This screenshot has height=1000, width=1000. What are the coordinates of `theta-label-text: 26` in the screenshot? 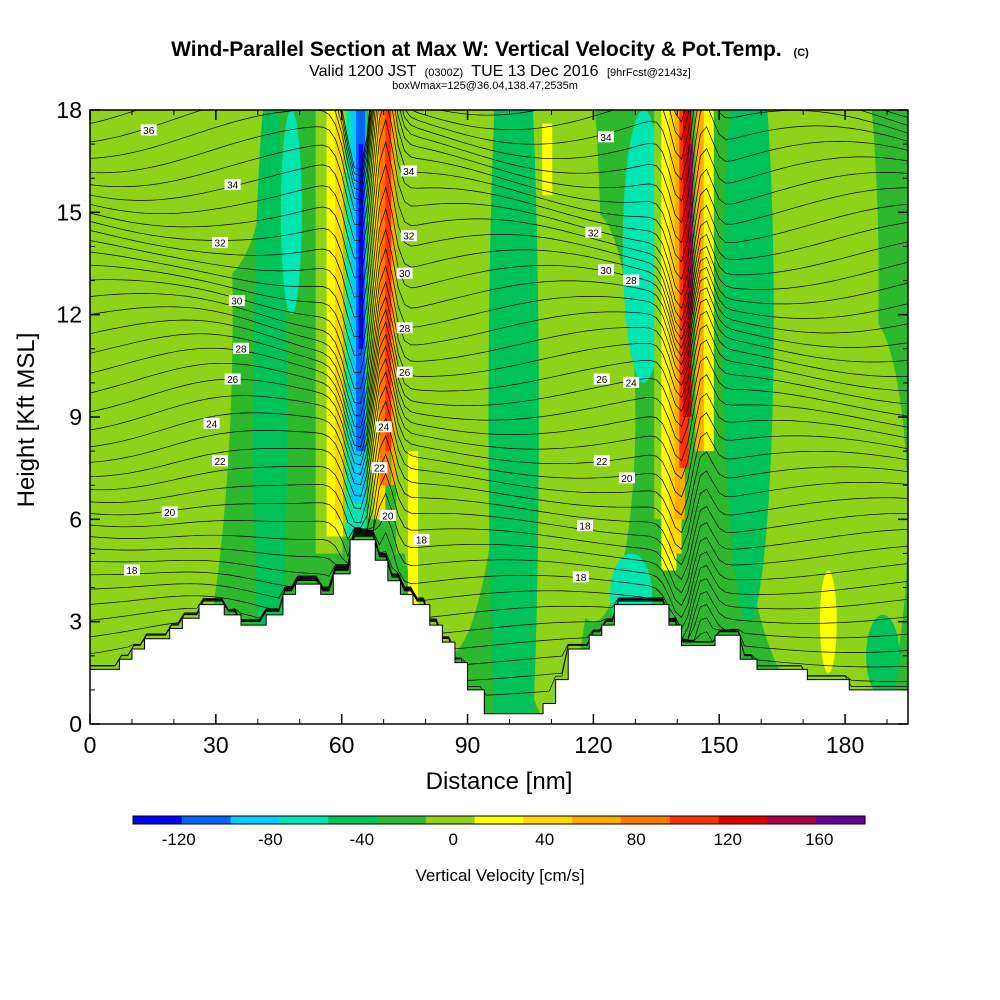 It's located at (405, 373).